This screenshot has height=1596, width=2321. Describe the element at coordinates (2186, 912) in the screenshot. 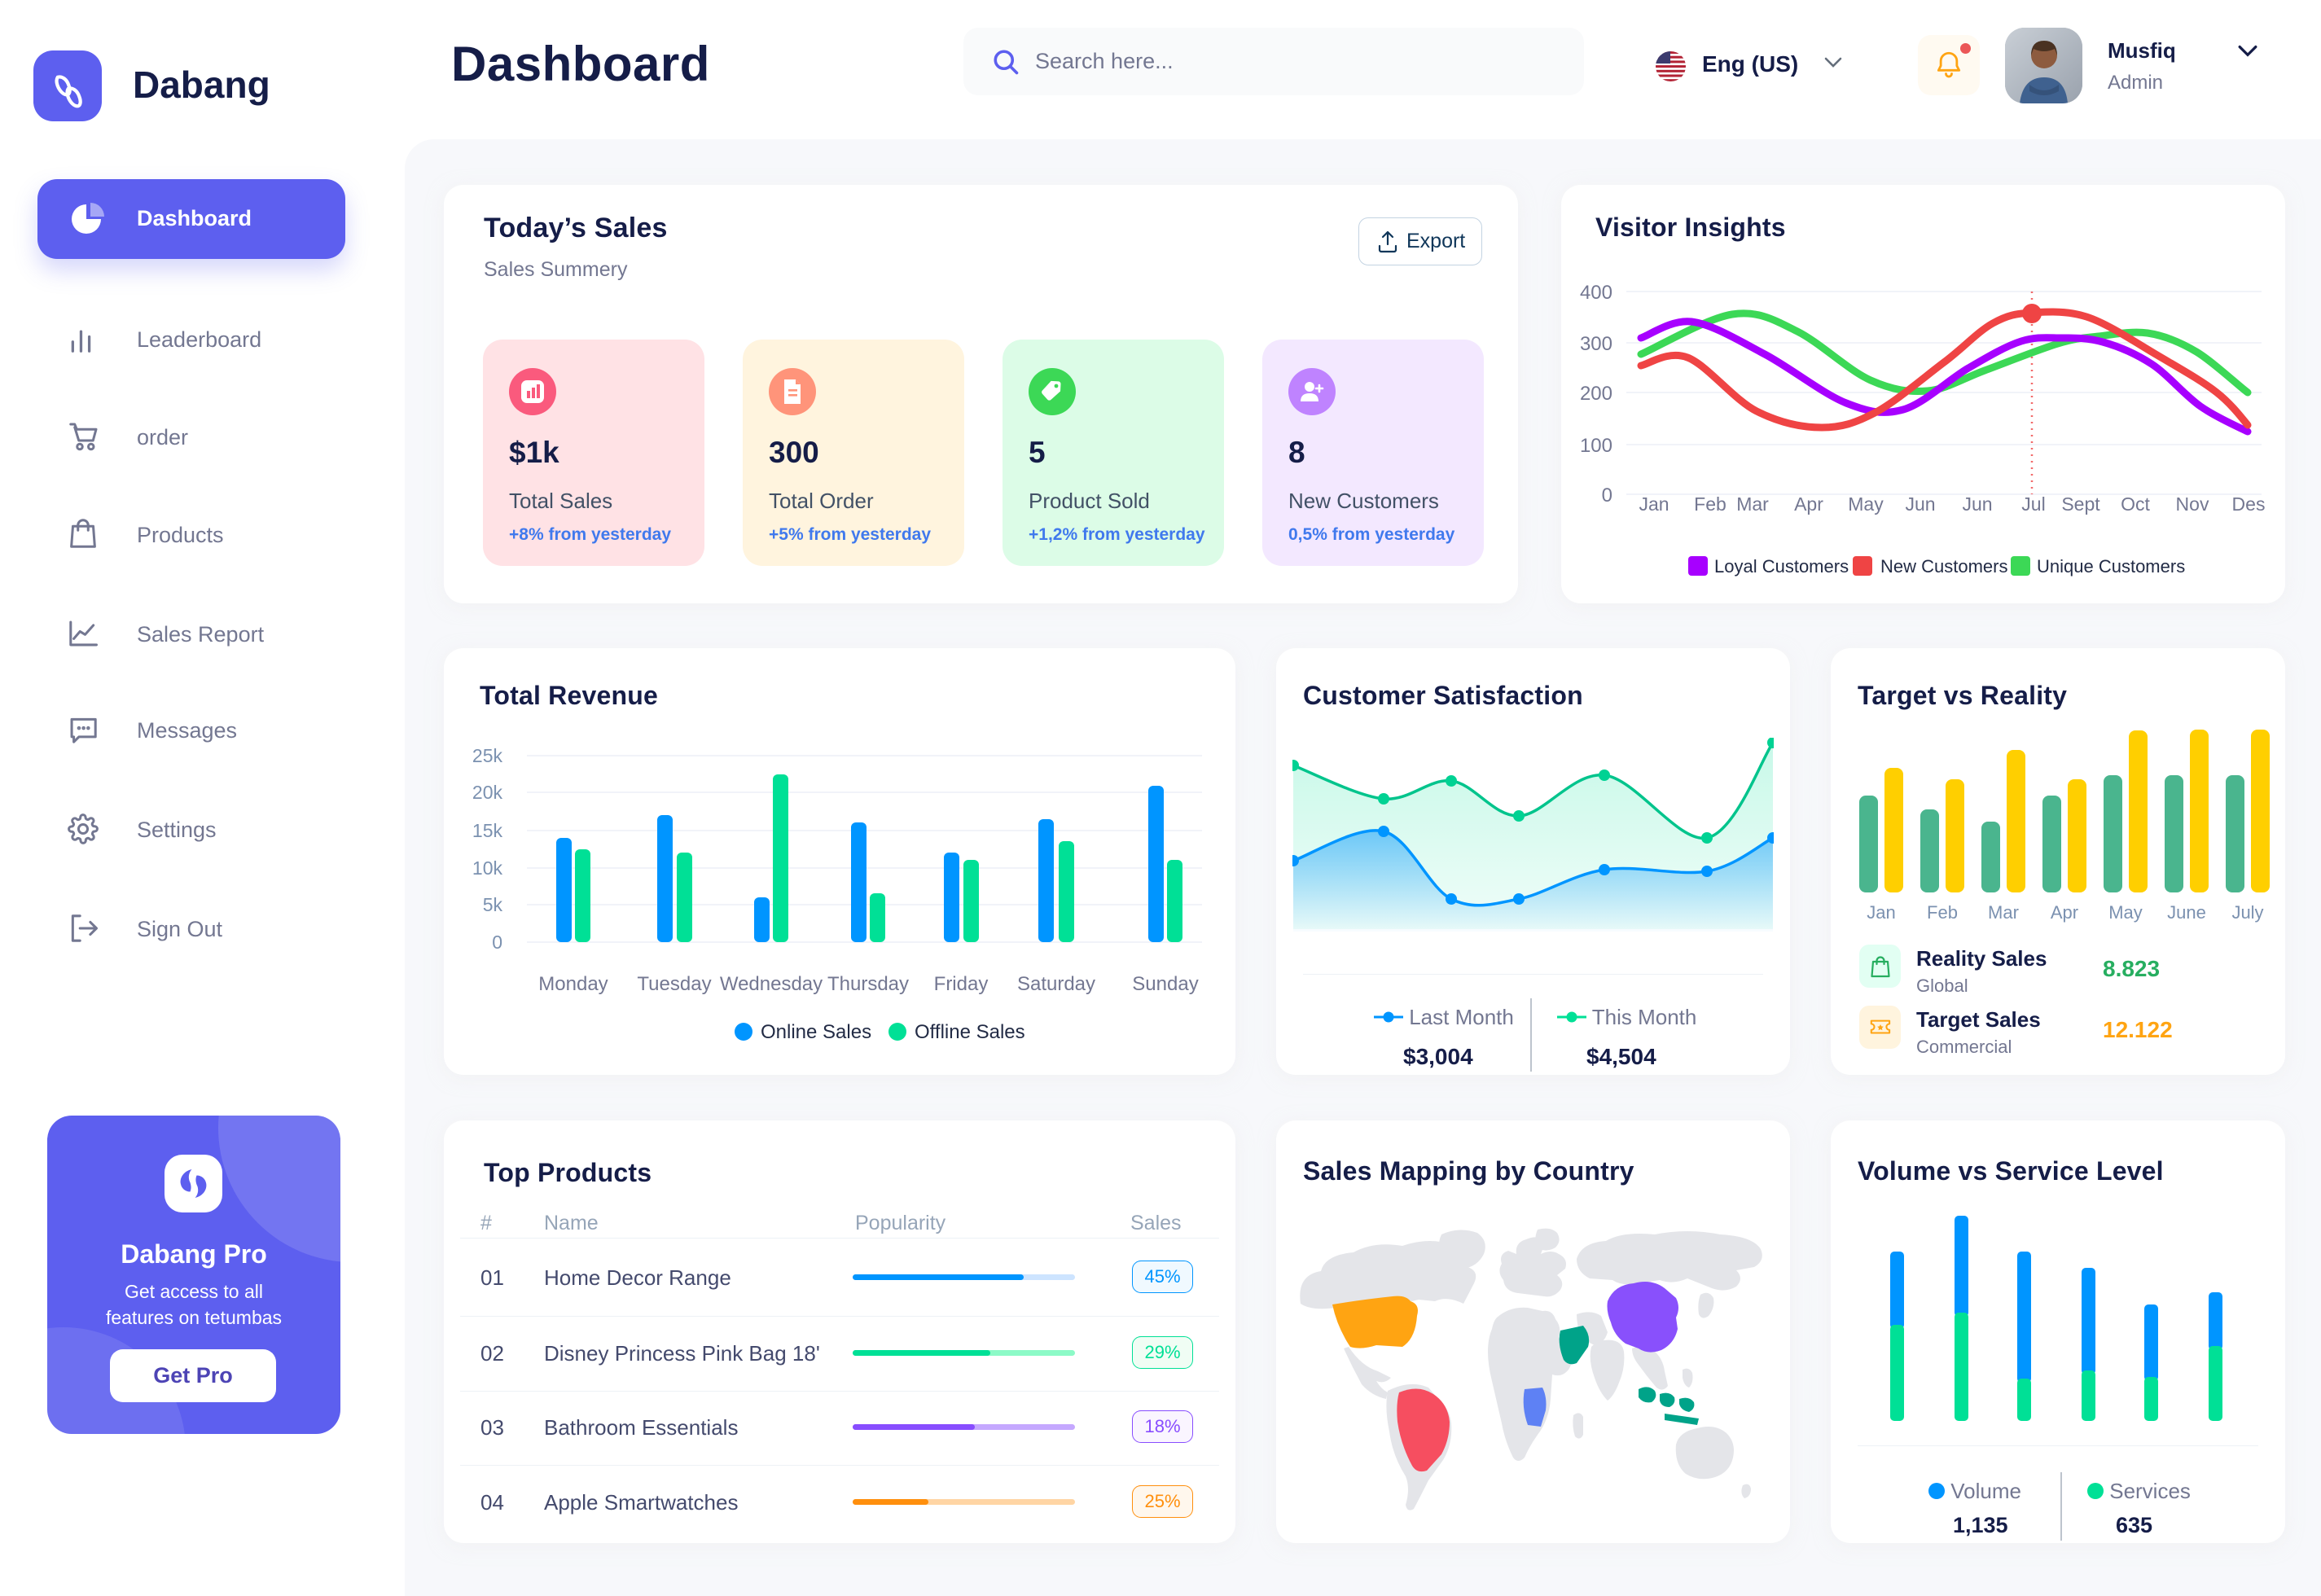

I see `svg-text: June` at that location.